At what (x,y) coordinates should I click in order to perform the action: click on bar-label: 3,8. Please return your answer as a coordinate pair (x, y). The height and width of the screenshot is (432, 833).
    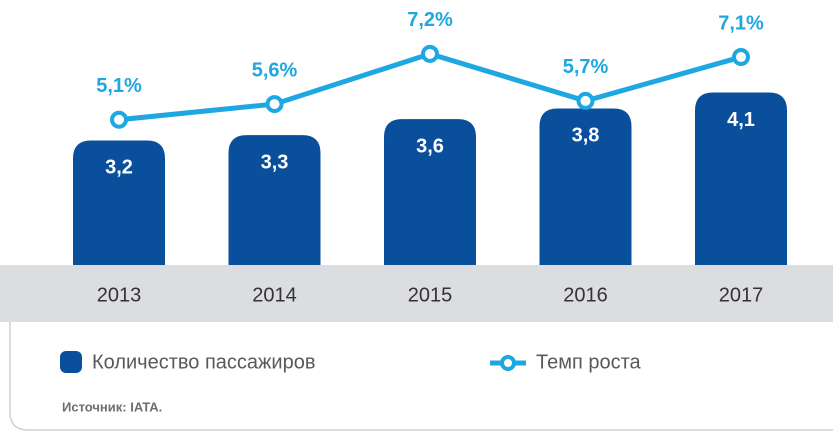
    Looking at the image, I should click on (586, 136).